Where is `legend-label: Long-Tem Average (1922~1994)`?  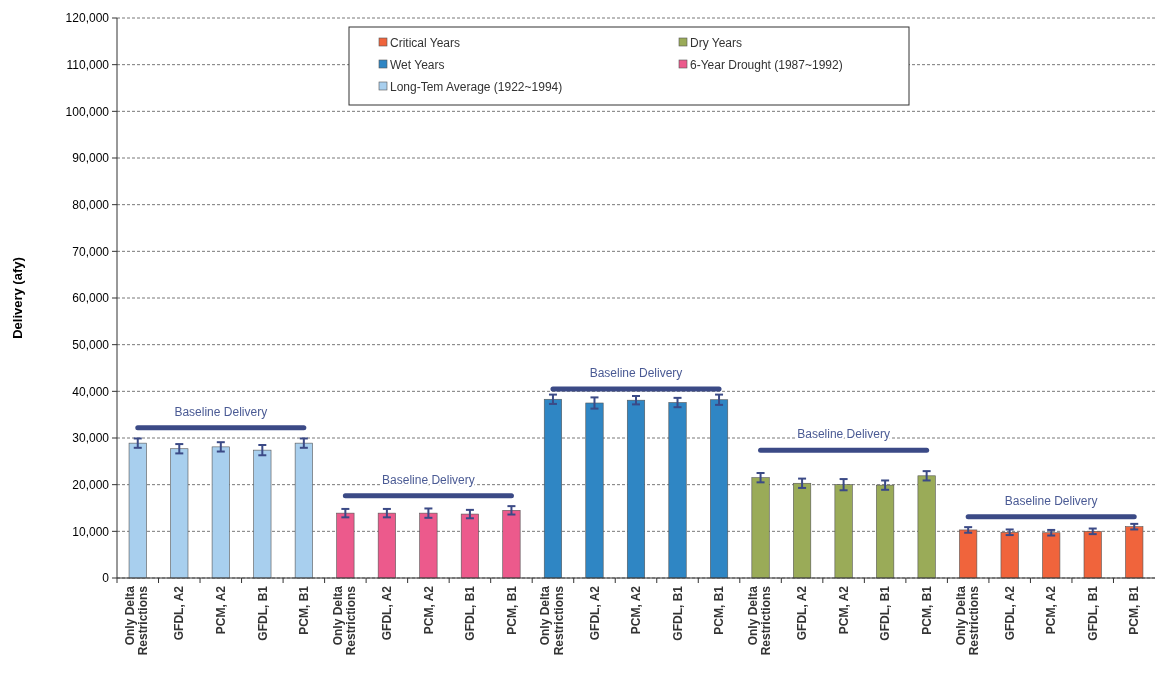 legend-label: Long-Tem Average (1922~1994) is located at coordinates (476, 87).